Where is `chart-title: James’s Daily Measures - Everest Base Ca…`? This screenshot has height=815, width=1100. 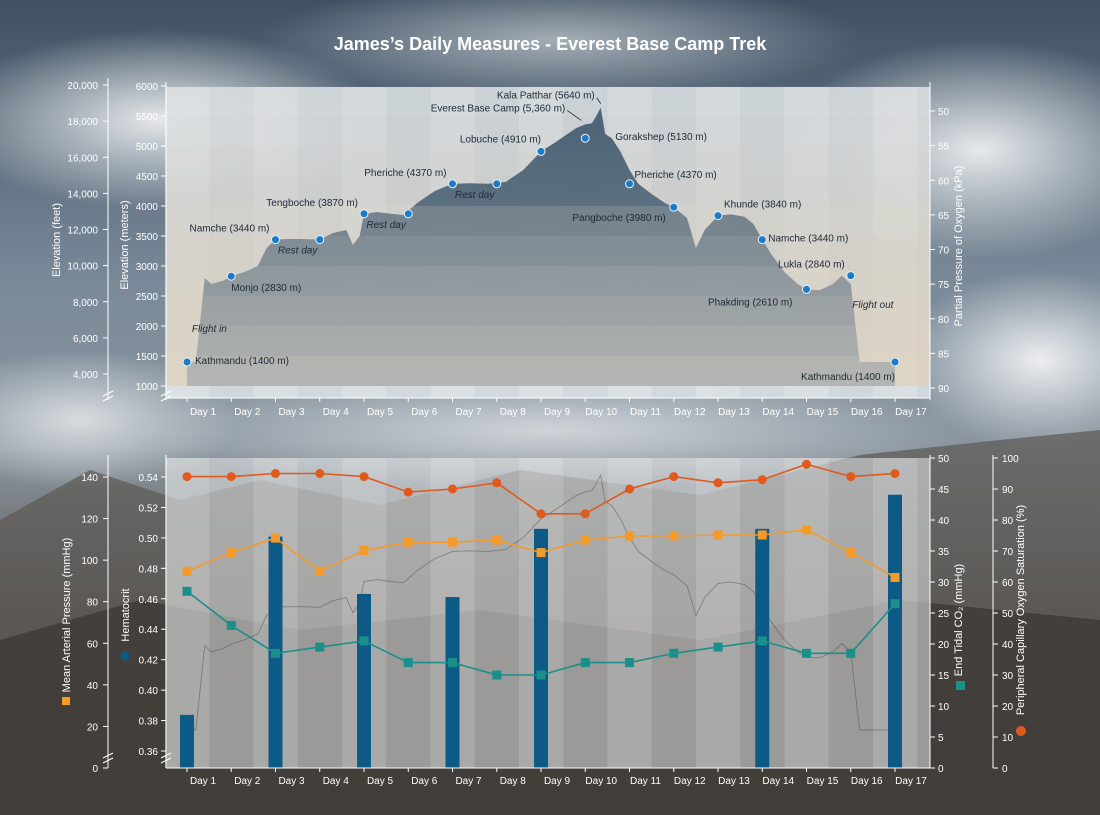
chart-title: James’s Daily Measures - Everest Base Ca… is located at coordinates (551, 44).